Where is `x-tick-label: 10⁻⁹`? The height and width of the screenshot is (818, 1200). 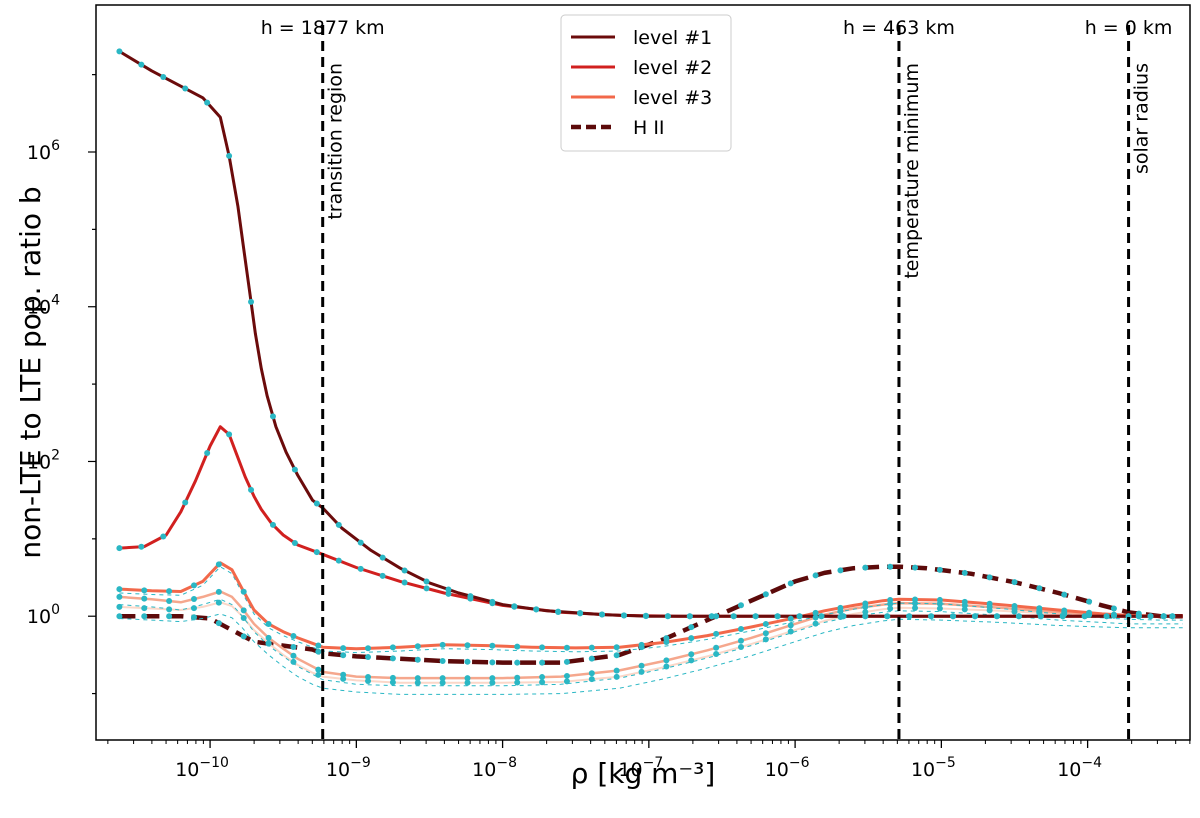 x-tick-label: 10⁻⁹ is located at coordinates (348, 768).